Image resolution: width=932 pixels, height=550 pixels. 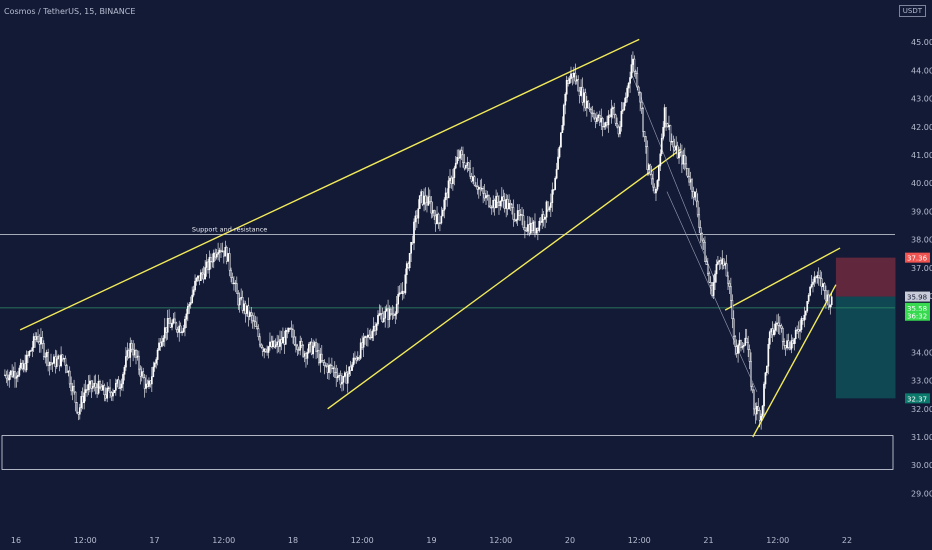 What do you see at coordinates (921, 352) in the screenshot?
I see `y-tick-label: 34.00` at bounding box center [921, 352].